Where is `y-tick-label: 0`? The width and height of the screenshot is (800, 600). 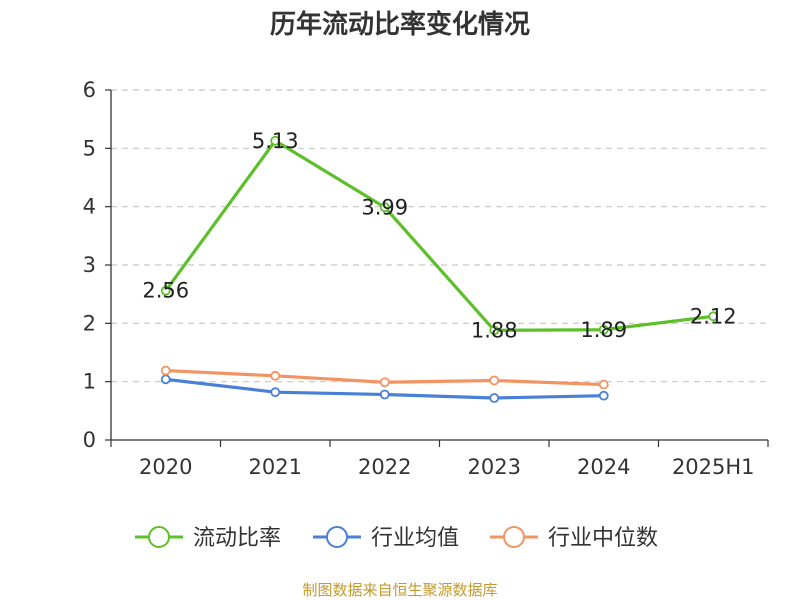 y-tick-label: 0 is located at coordinates (89, 440).